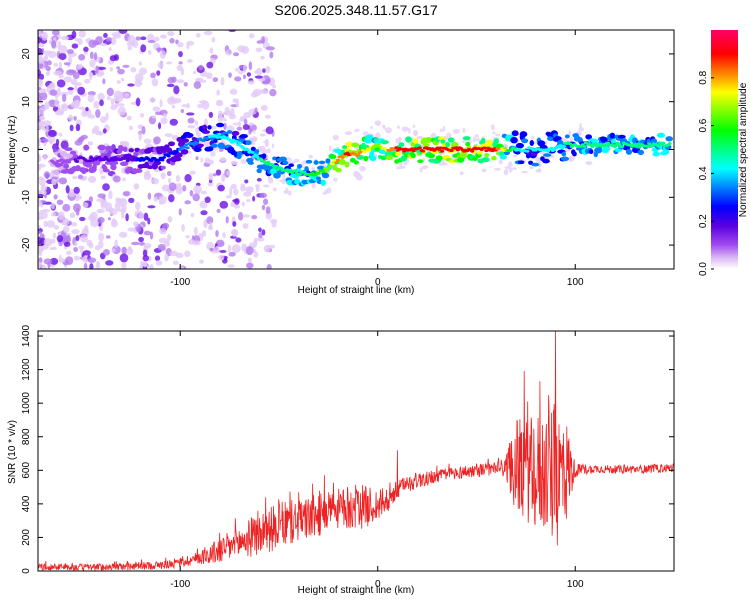  What do you see at coordinates (703, 173) in the screenshot?
I see `colorbar-tick-label: 0.4` at bounding box center [703, 173].